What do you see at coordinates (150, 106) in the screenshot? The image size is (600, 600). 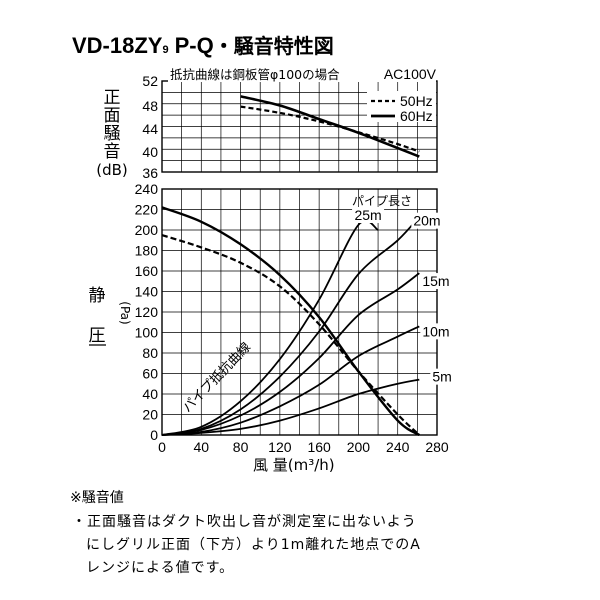 I see `noise-ytick: 48` at bounding box center [150, 106].